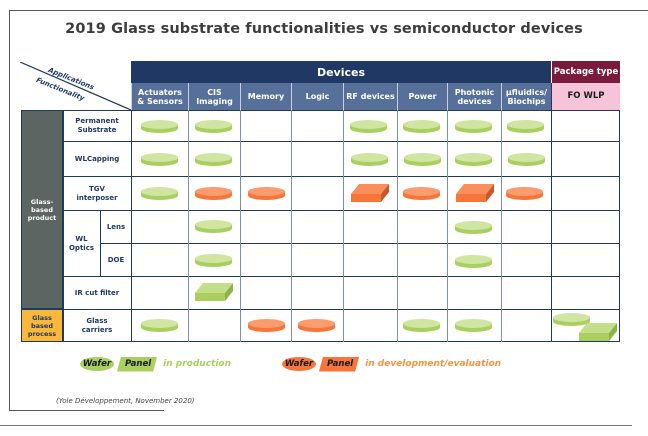  What do you see at coordinates (339, 364) in the screenshot?
I see `legend-panel-development: Panel` at bounding box center [339, 364].